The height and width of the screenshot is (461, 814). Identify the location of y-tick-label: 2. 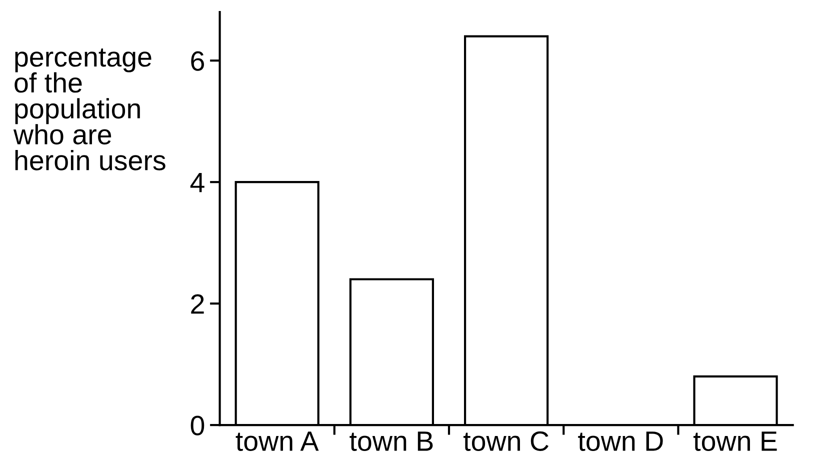
(197, 304).